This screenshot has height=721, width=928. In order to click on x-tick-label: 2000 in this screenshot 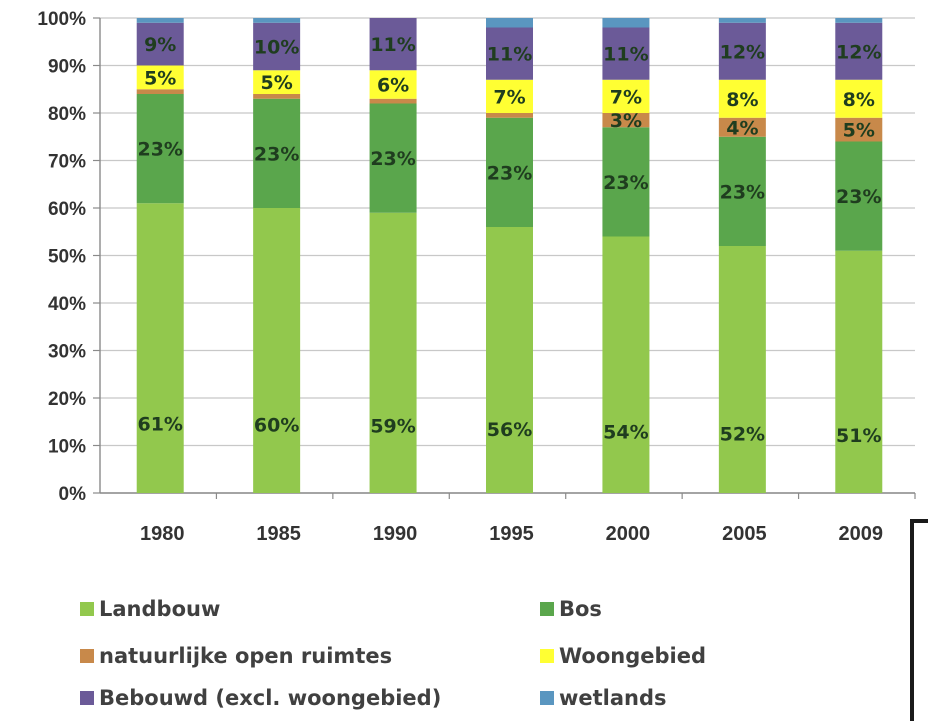, I will do `click(628, 534)`.